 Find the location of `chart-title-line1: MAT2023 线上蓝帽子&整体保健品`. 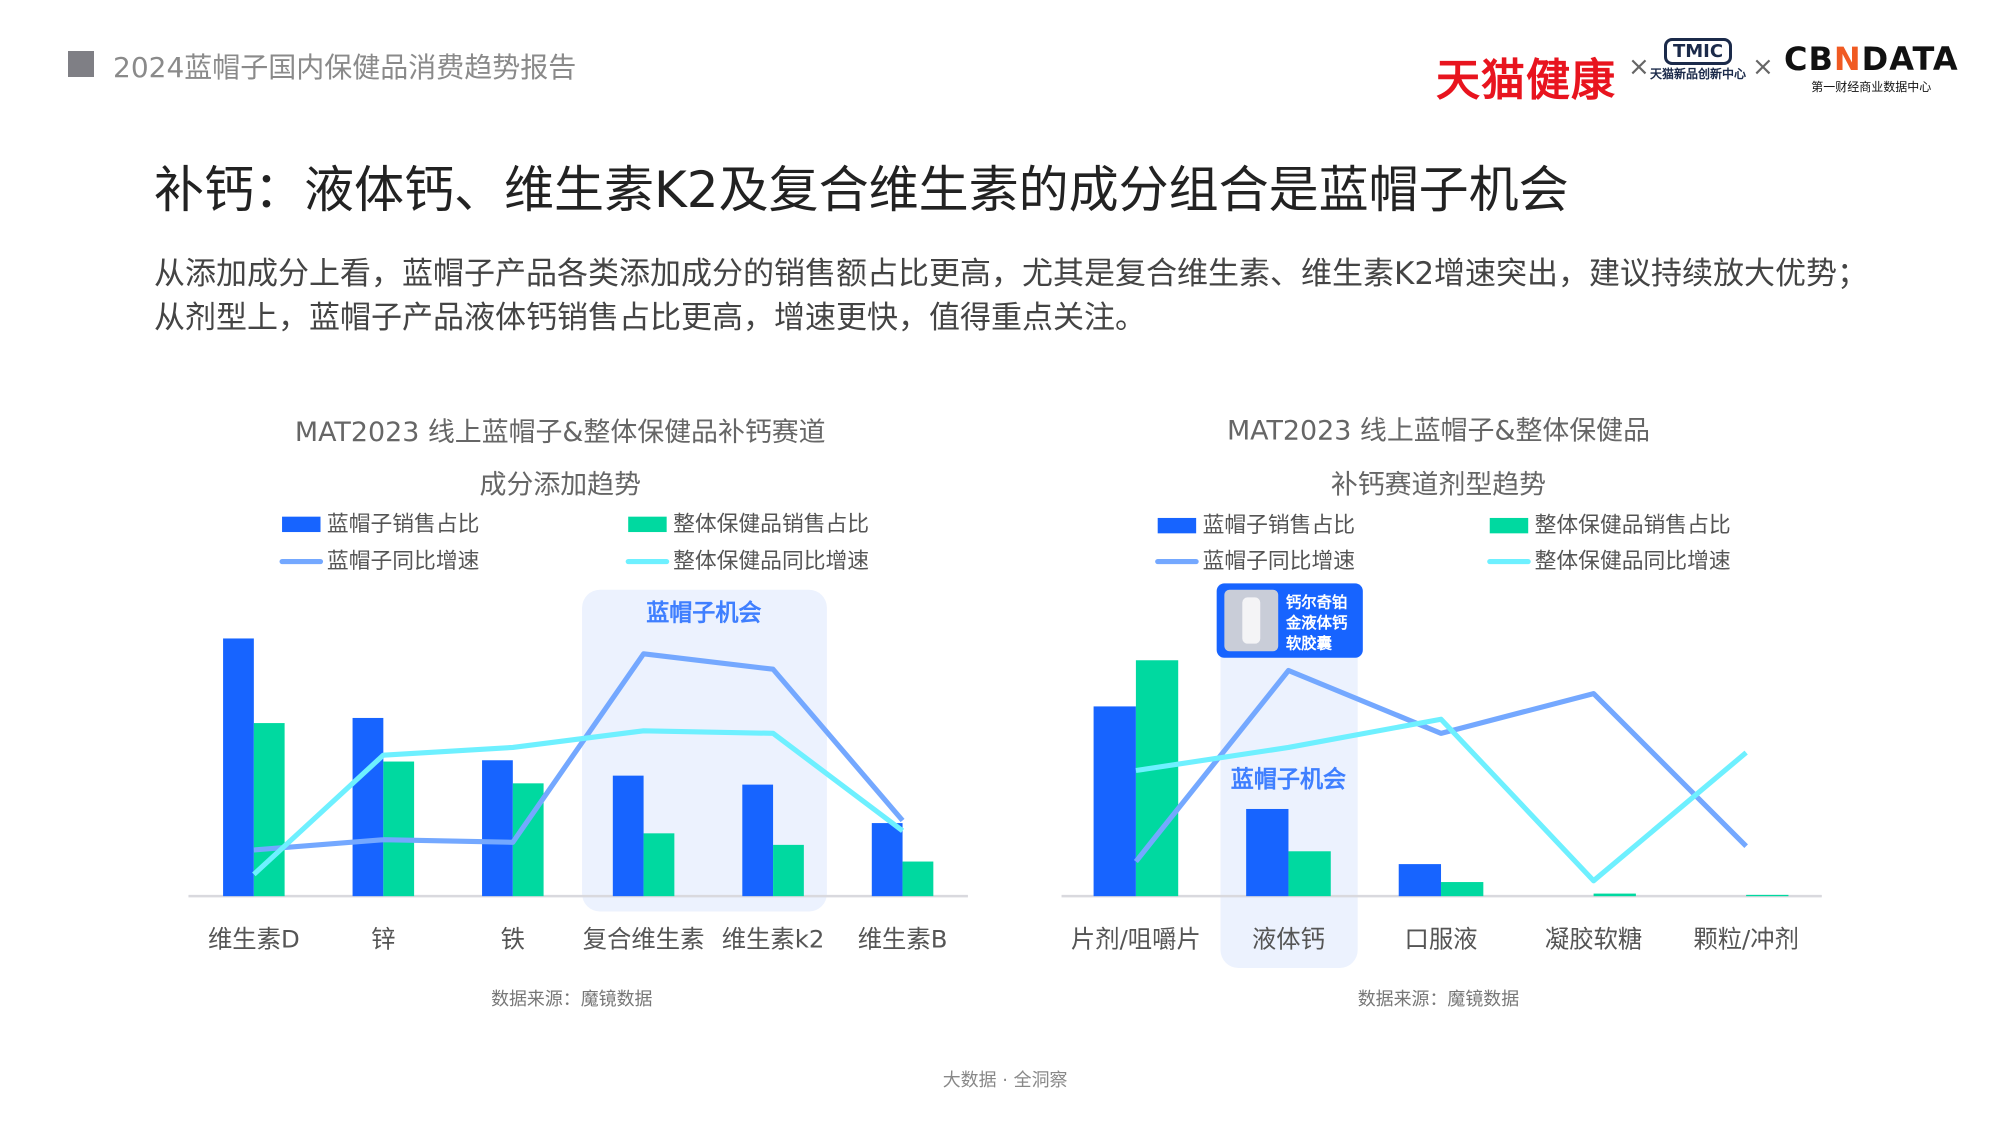

chart-title-line1: MAT2023 线上蓝帽子&整体保健品 is located at coordinates (1438, 431).